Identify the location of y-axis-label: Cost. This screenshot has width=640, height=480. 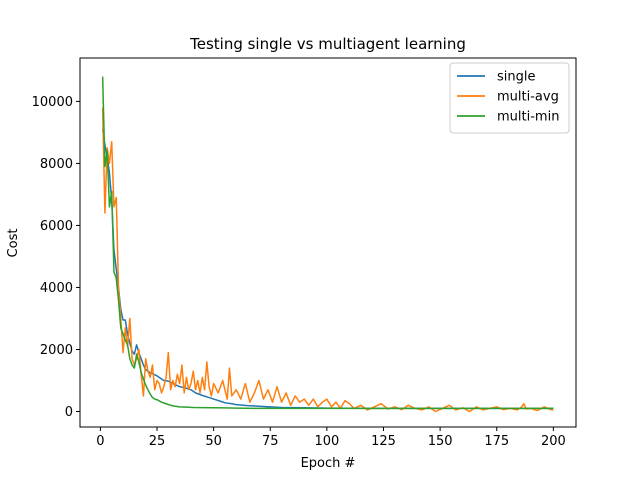
(13, 243).